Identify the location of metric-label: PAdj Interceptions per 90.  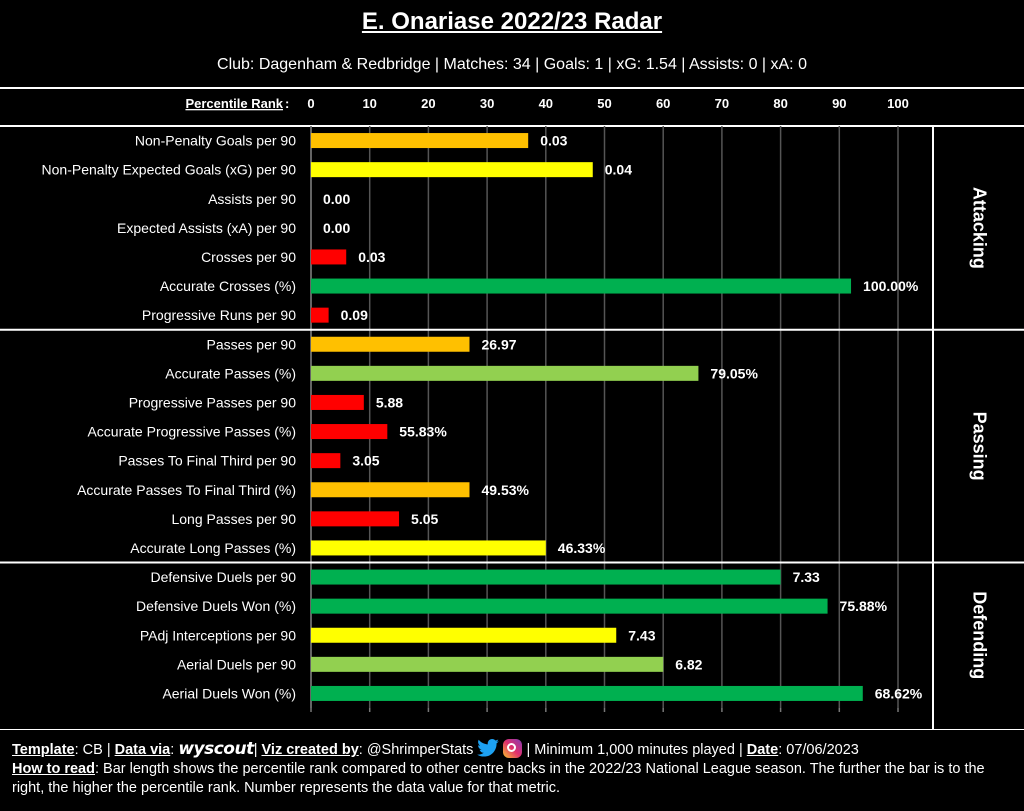
(218, 635).